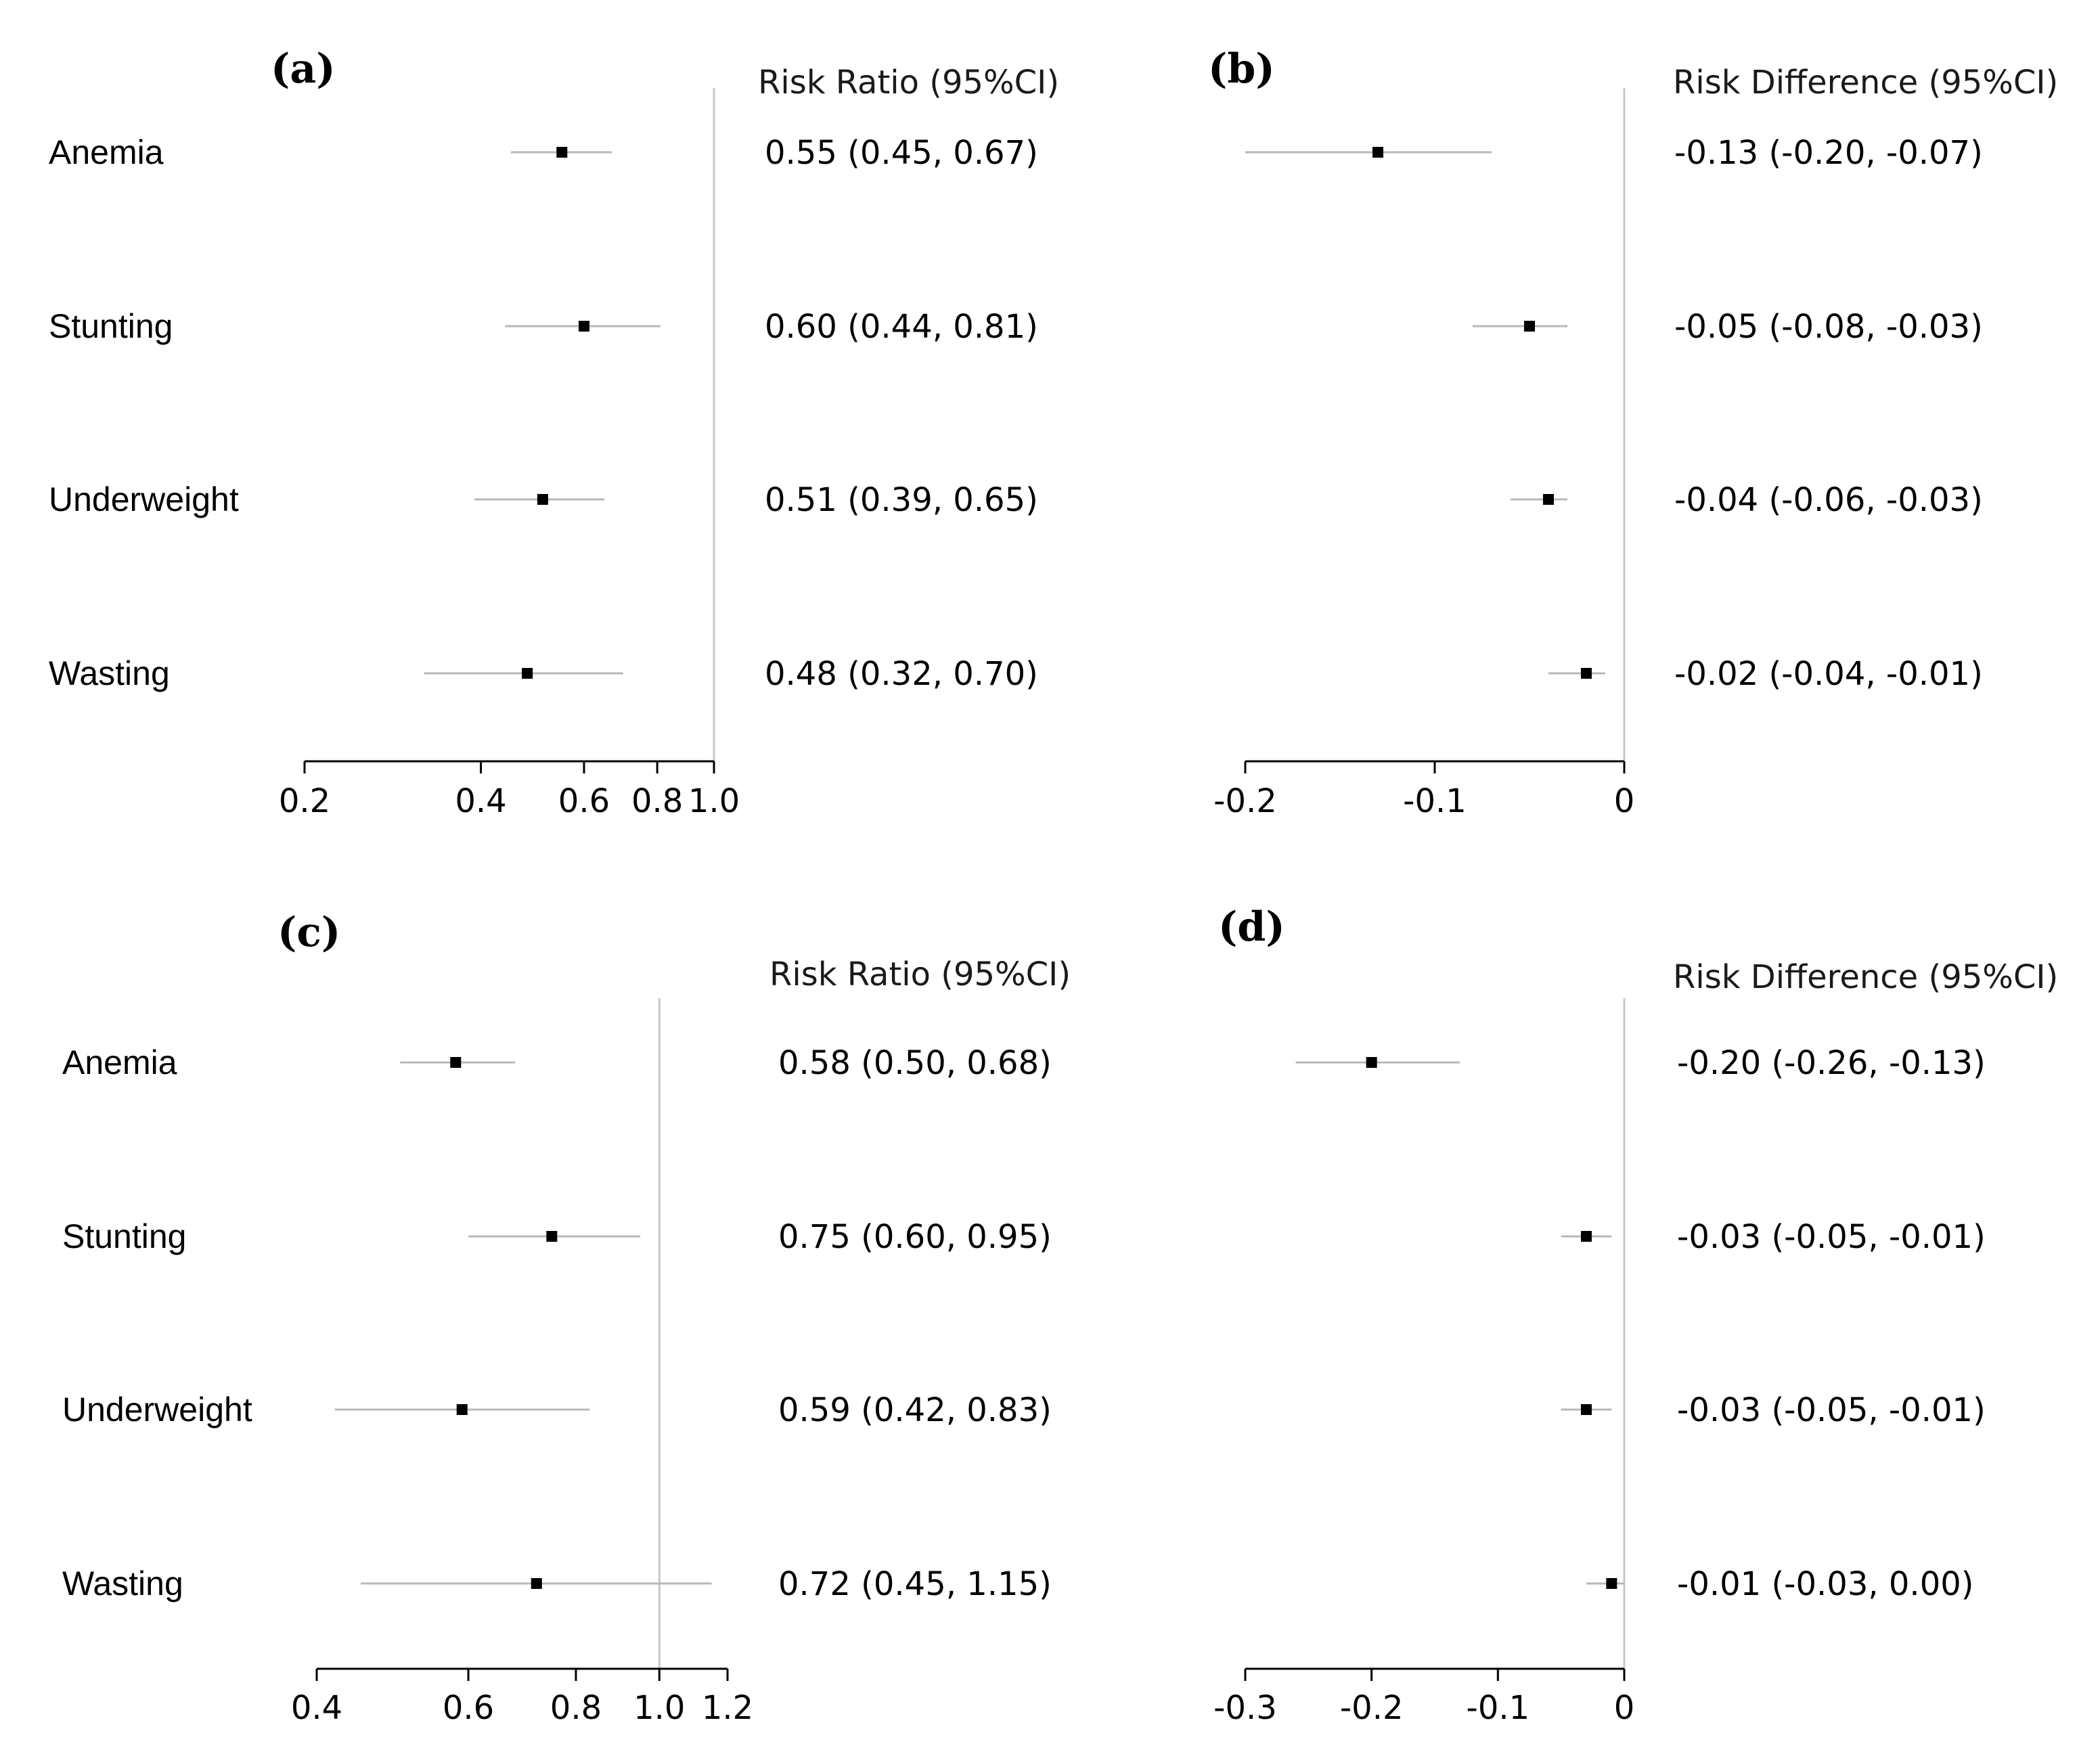  What do you see at coordinates (1825, 1584) in the screenshot?
I see `estimate-text: -0.01 (-0.03, 0.00)` at bounding box center [1825, 1584].